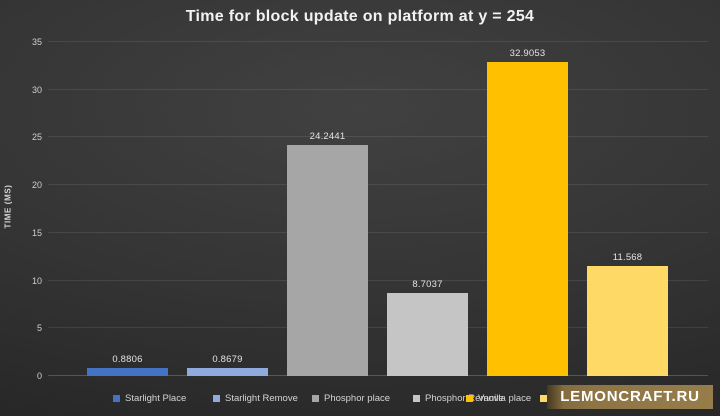  Describe the element at coordinates (39, 328) in the screenshot. I see `y-tick-label: 5` at that location.